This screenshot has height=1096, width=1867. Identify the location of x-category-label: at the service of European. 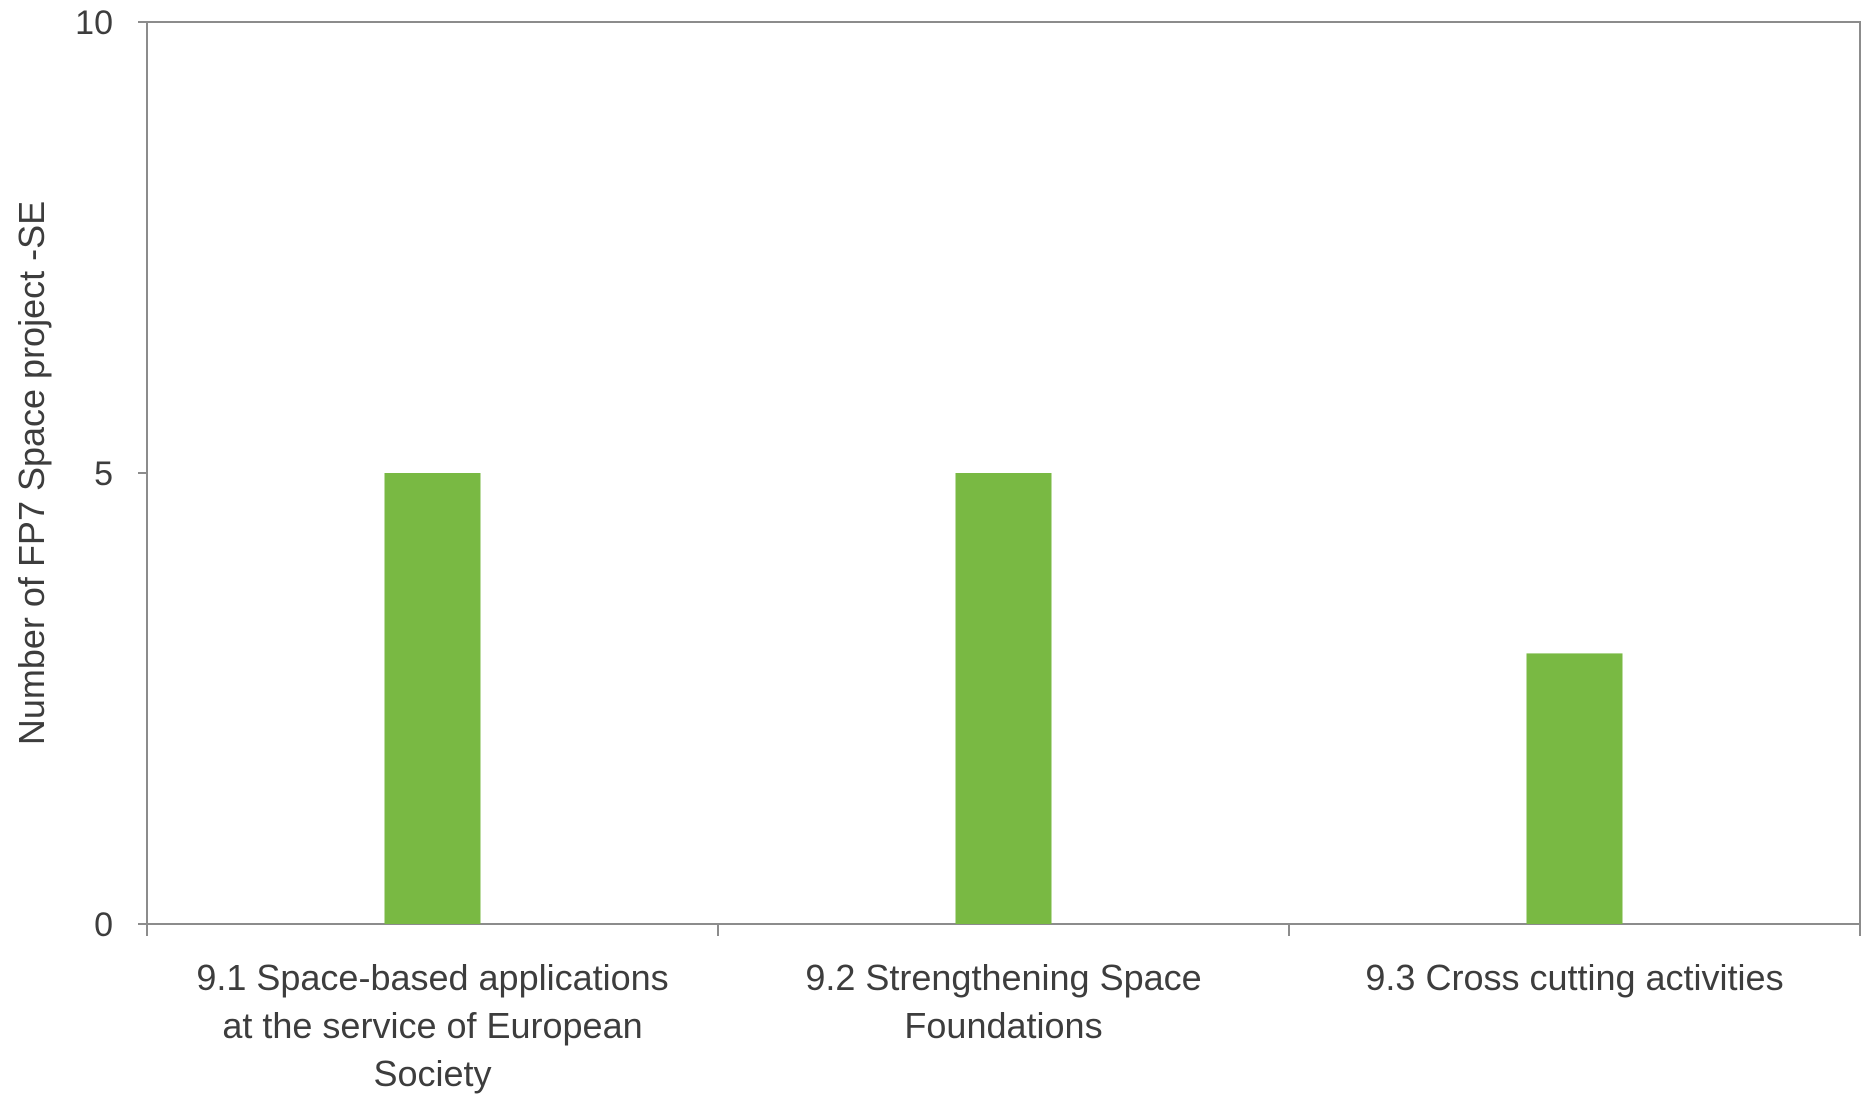
(432, 1025).